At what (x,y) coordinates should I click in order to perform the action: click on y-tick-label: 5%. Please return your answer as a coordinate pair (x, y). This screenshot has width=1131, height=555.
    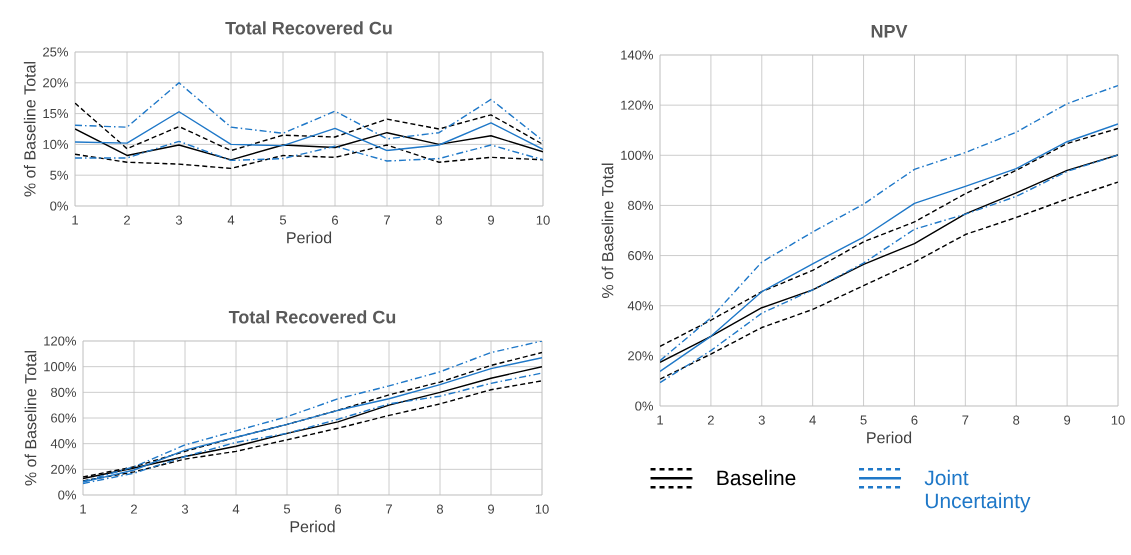
    Looking at the image, I should click on (59, 175).